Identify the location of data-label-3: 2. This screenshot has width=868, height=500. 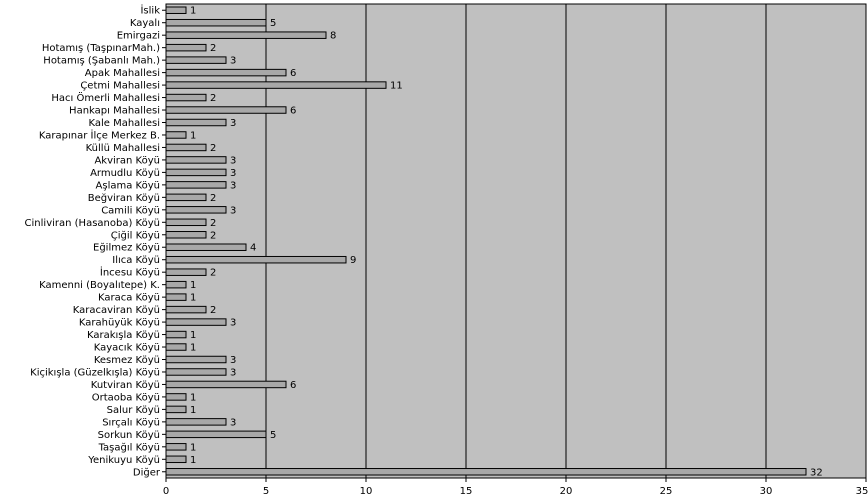
(213, 48).